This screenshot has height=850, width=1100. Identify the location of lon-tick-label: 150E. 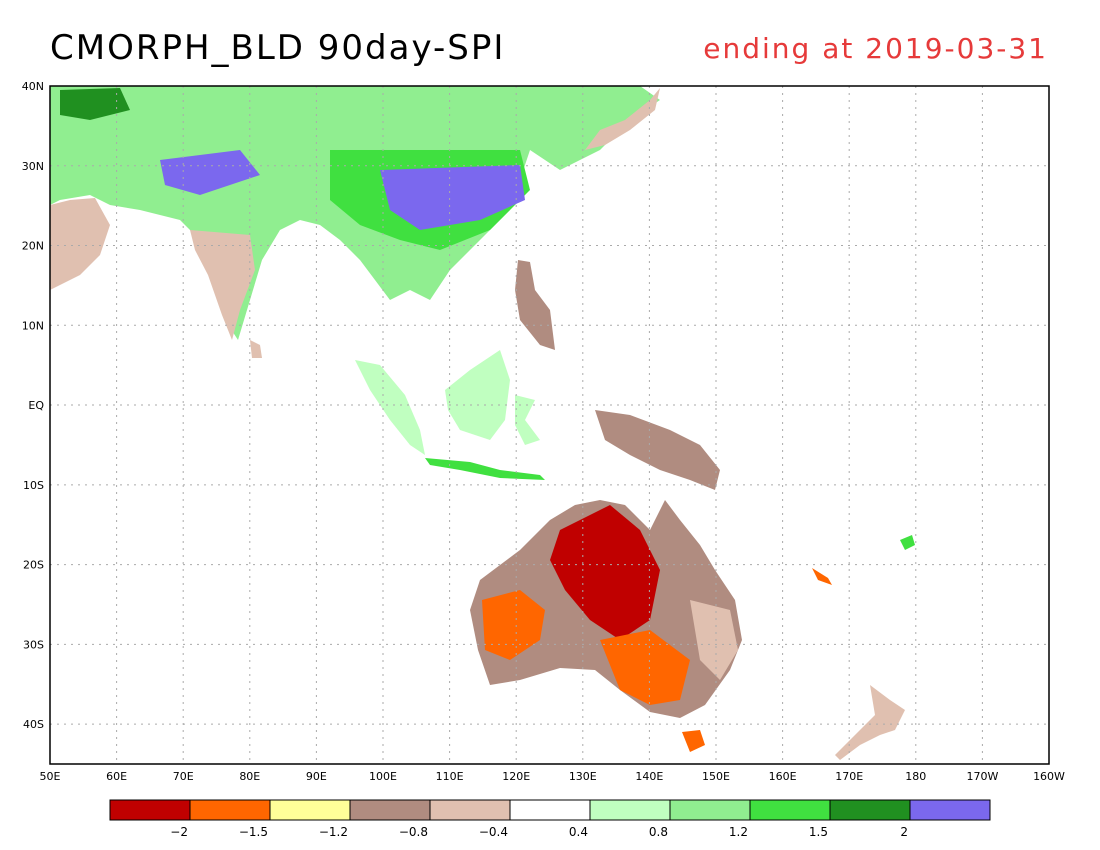
(716, 776).